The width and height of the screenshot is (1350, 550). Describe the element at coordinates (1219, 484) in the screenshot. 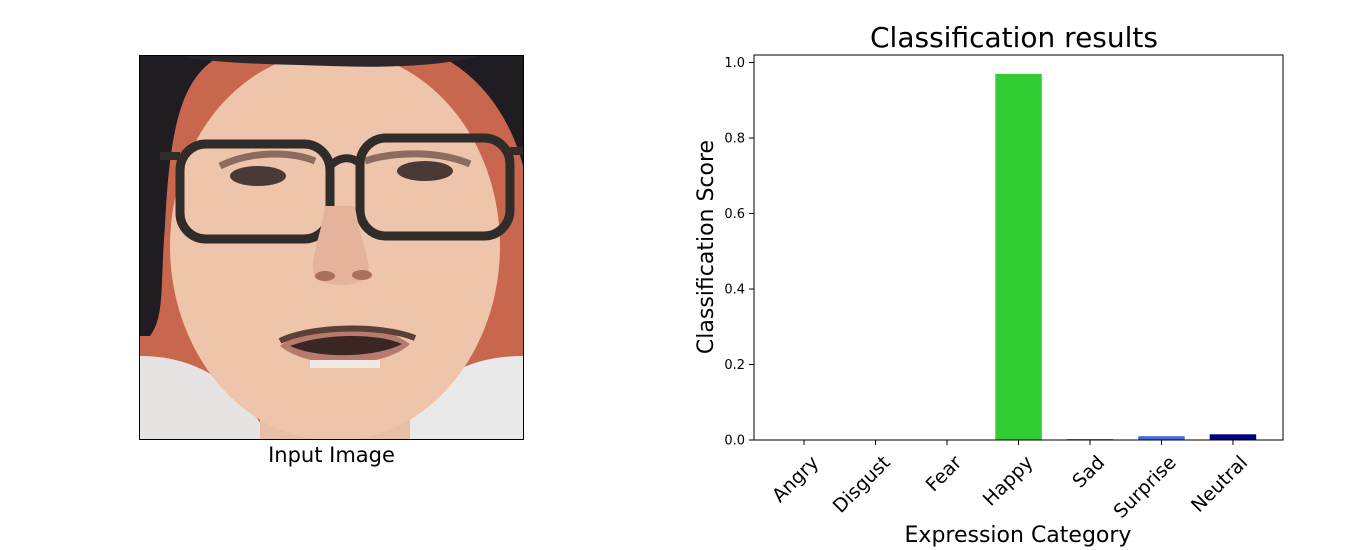

I see `x-tick-label-neutral: Neutral` at that location.